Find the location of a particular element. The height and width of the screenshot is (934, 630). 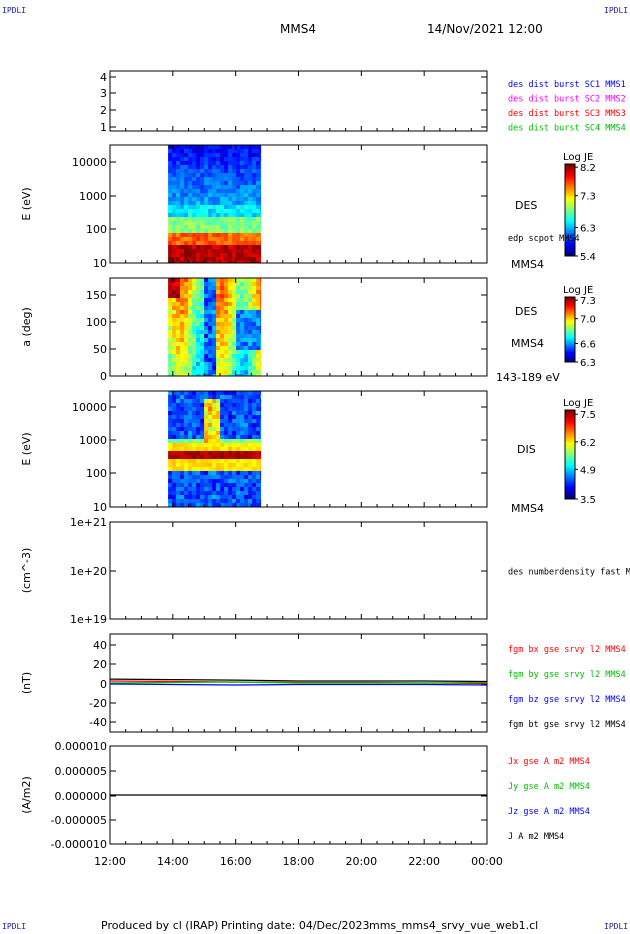

corner-label-top-left: IPDLI is located at coordinates (14, 10).